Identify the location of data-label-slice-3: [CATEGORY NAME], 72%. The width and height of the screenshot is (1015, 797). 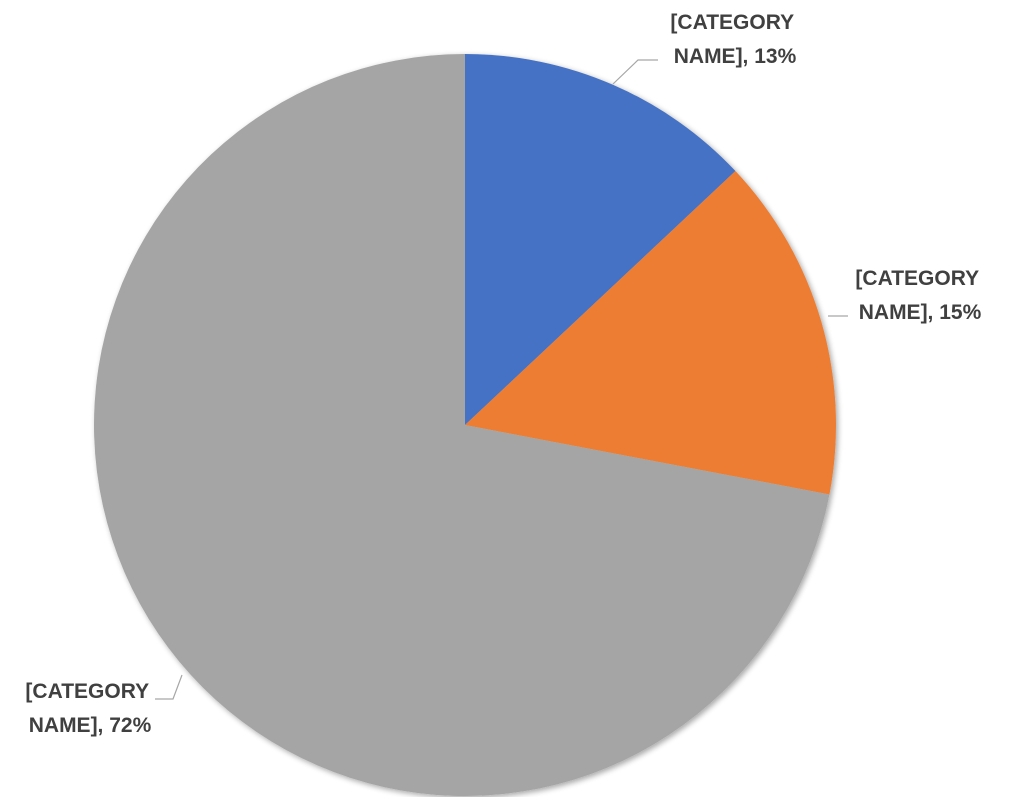
(89, 708).